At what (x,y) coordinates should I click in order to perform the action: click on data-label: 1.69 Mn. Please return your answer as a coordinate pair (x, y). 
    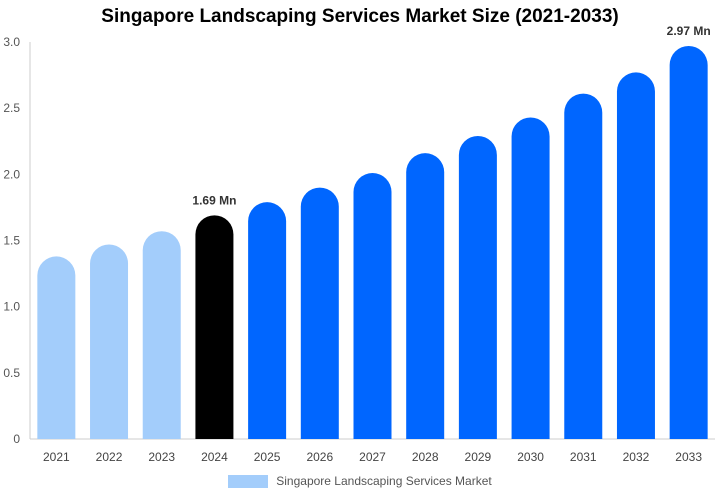
    Looking at the image, I should click on (214, 200).